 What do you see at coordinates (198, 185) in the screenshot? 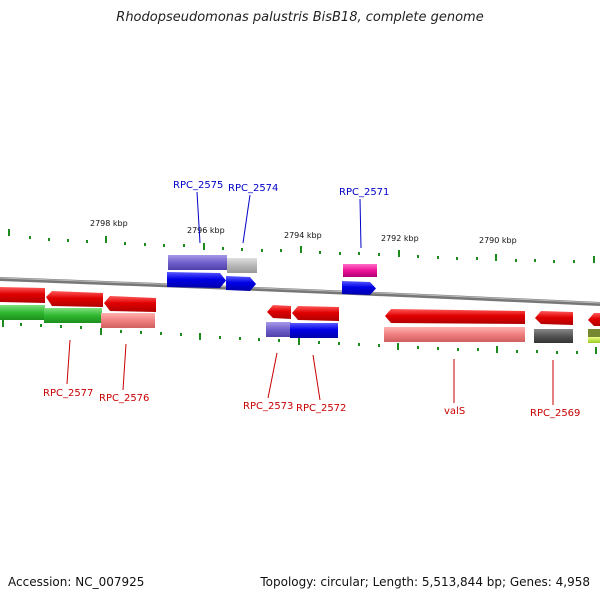
I see `gene-label: RPC_2575` at bounding box center [198, 185].